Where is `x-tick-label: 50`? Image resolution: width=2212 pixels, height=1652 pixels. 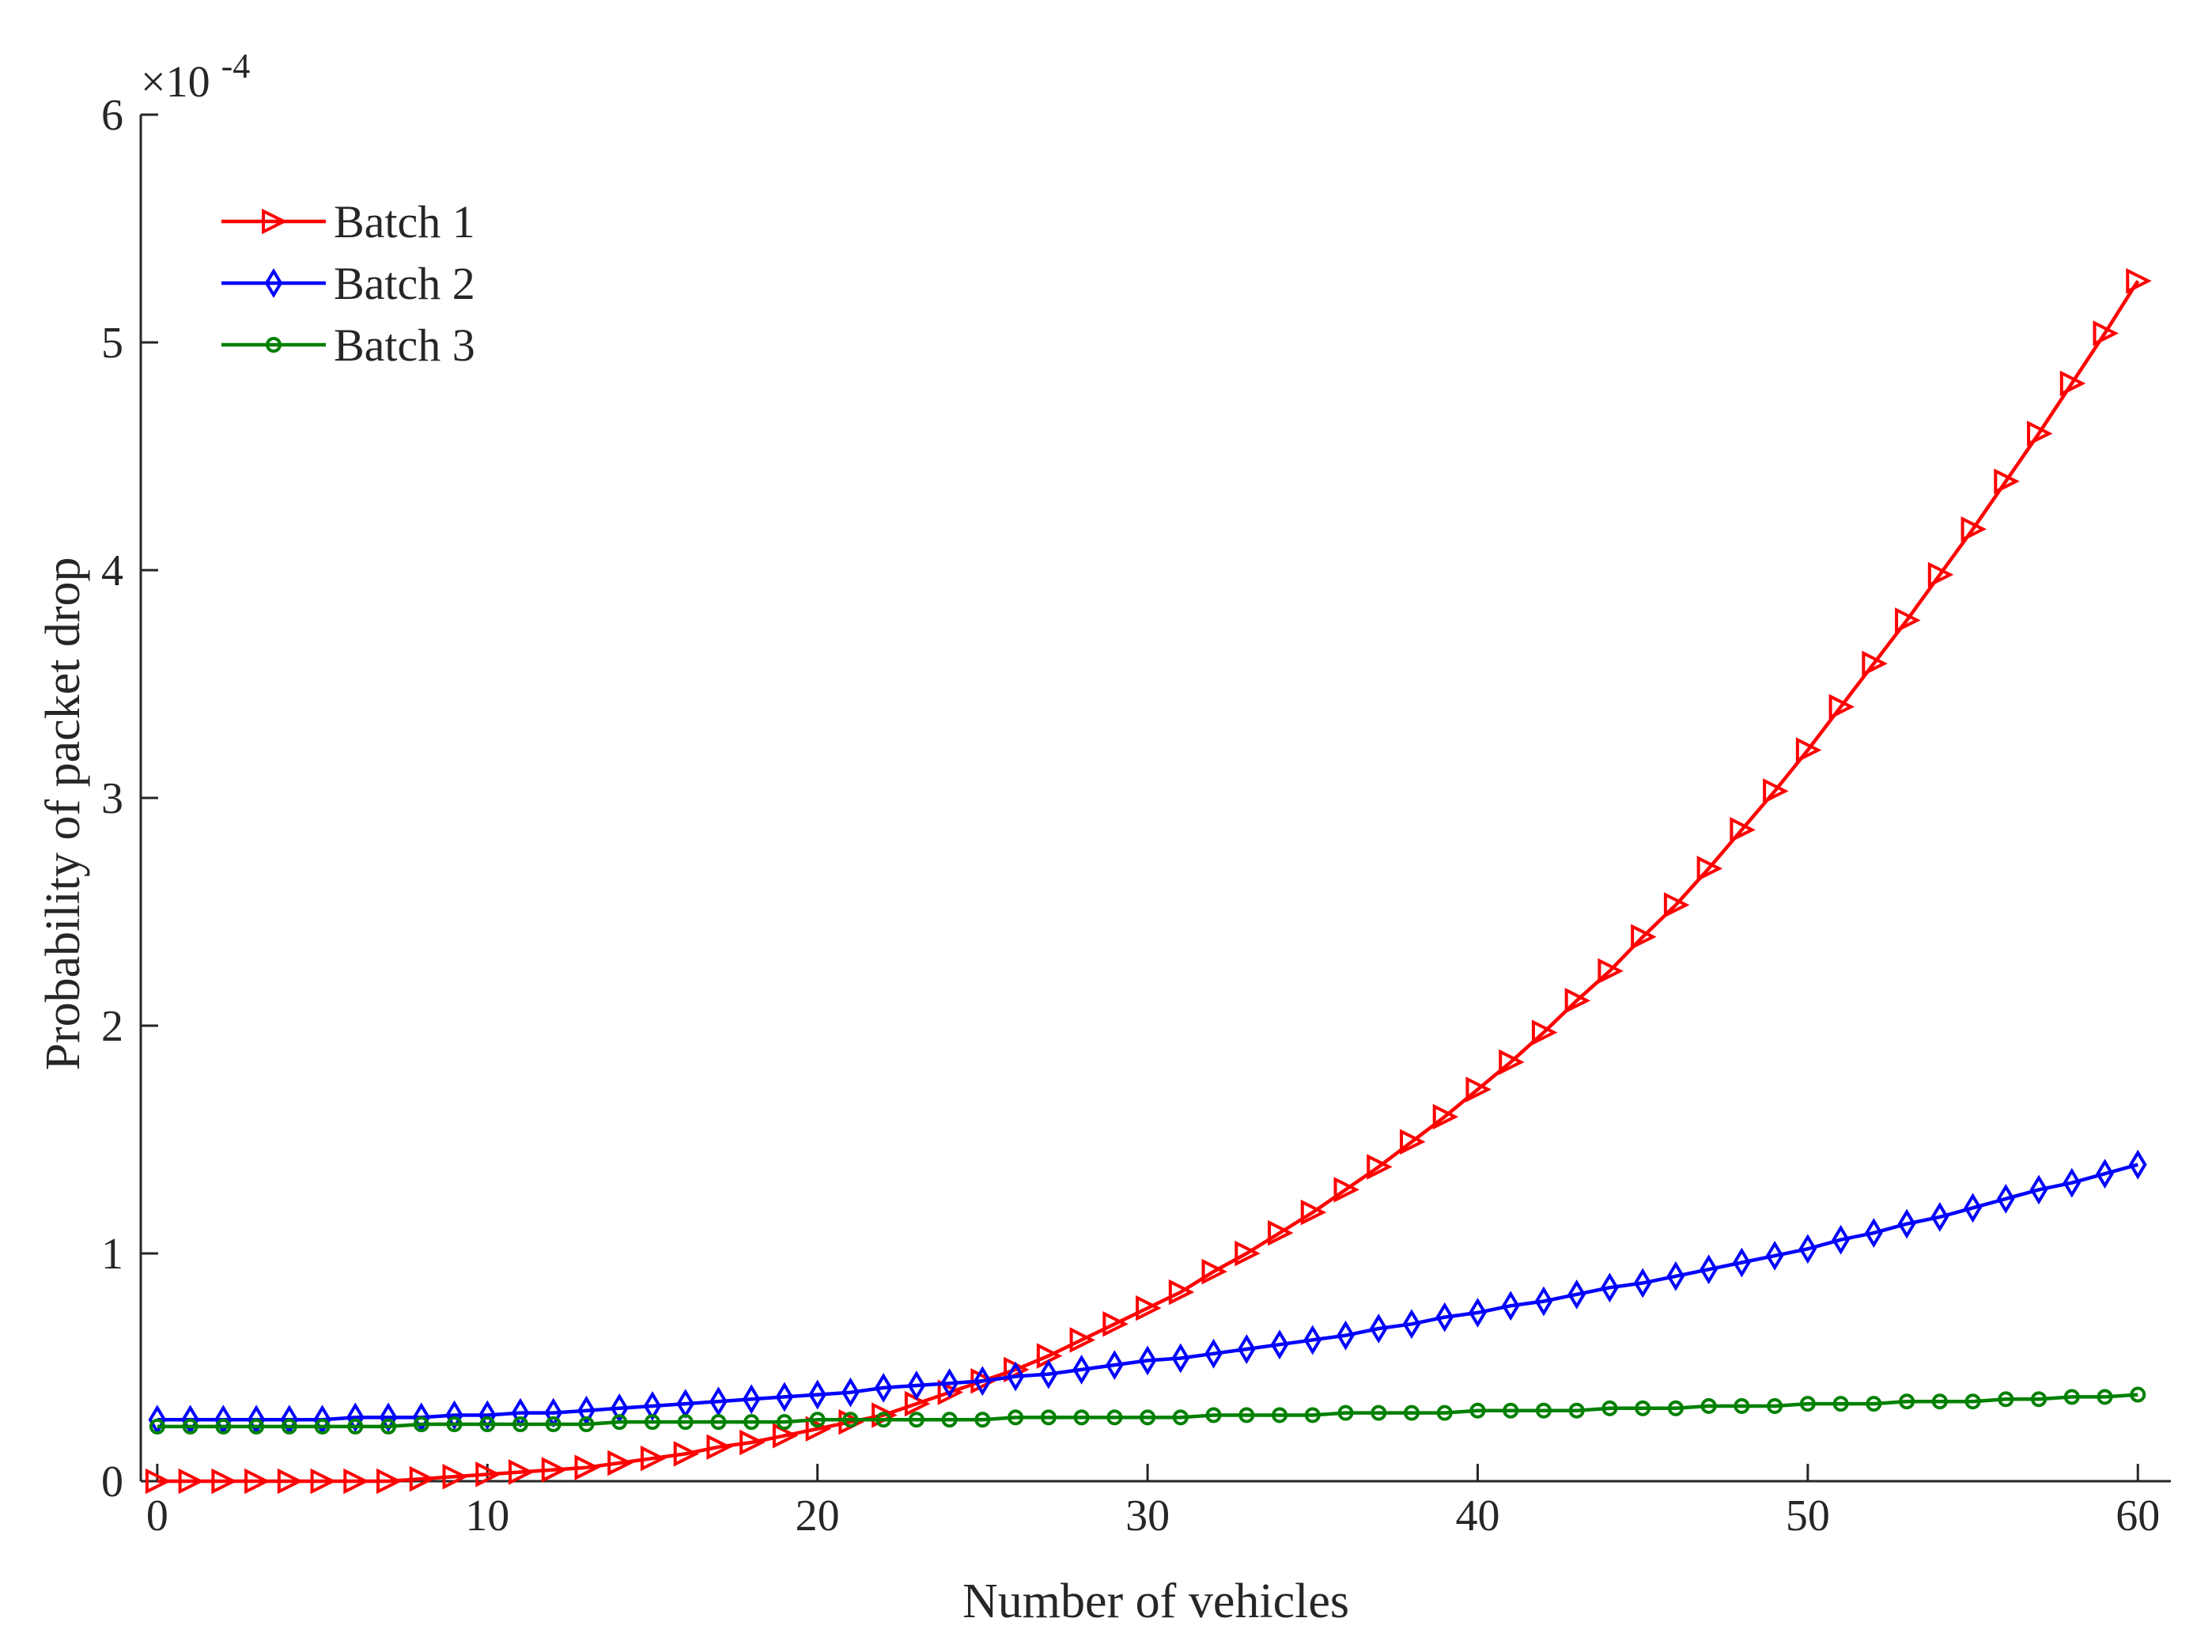 x-tick-label: 50 is located at coordinates (1808, 1515).